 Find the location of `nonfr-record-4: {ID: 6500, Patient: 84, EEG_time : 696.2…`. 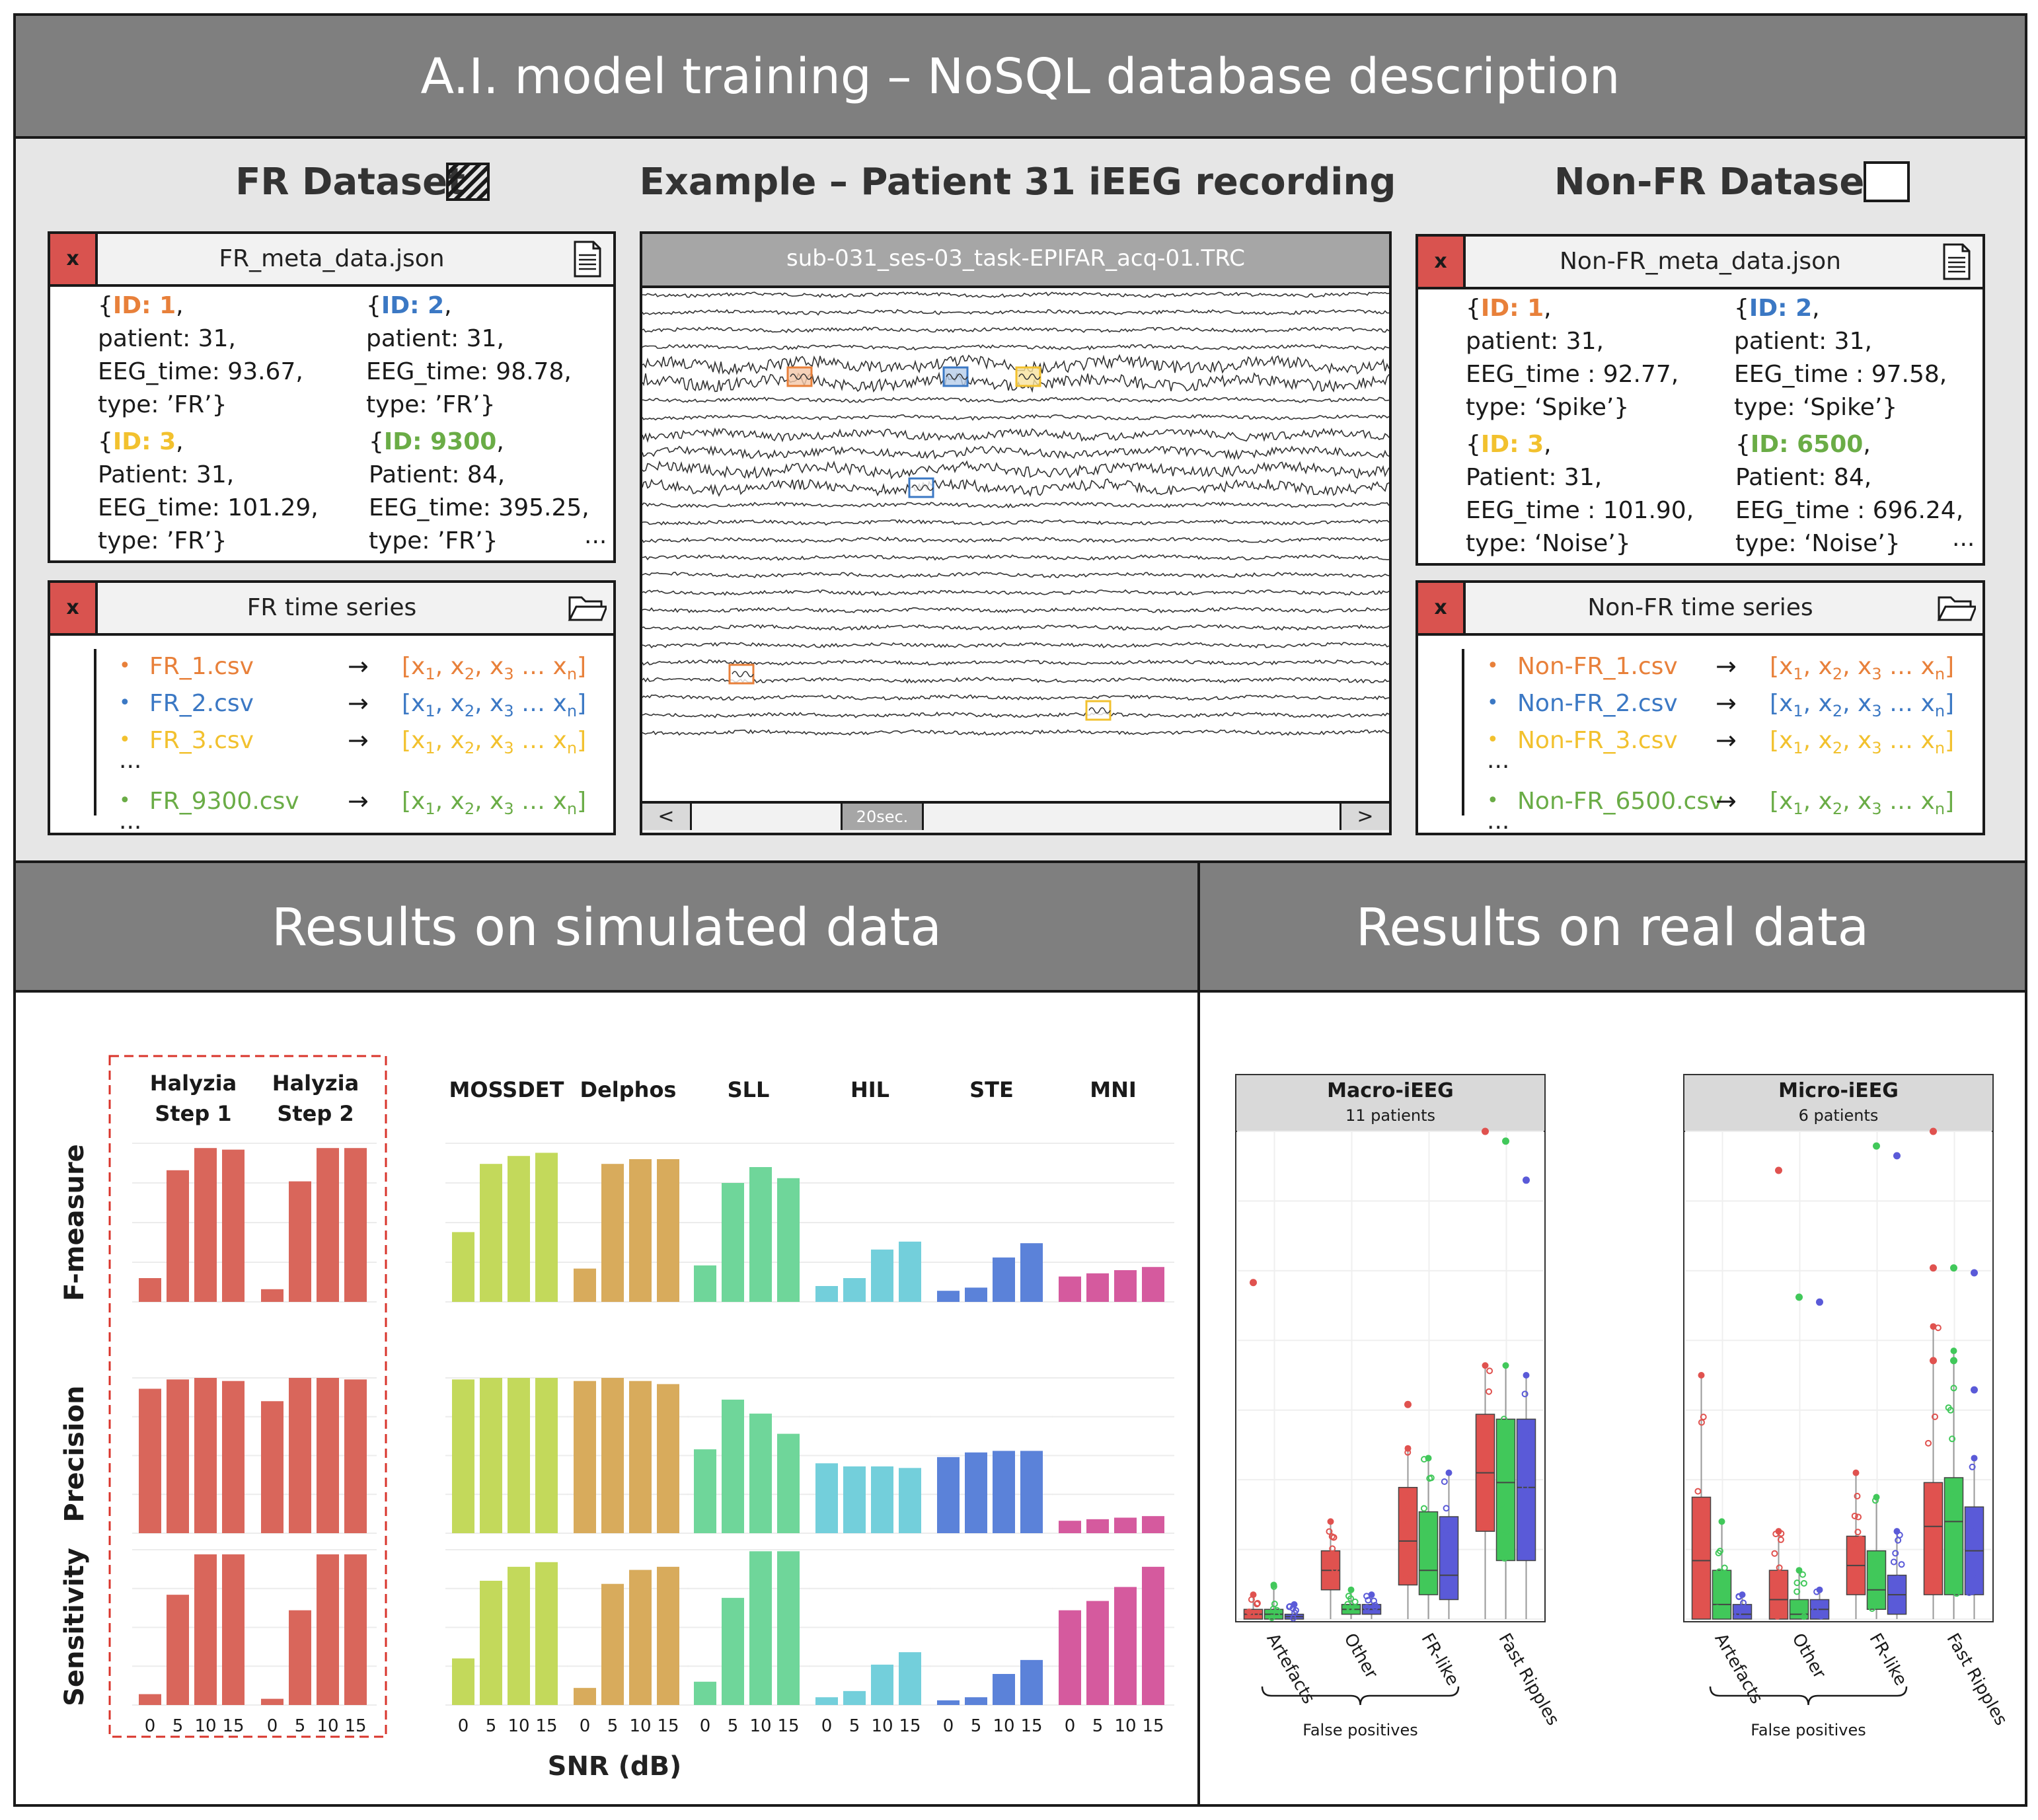

nonfr-record-4: {ID: 6500, Patient: 84, EEG_time : 696.2… is located at coordinates (1849, 494).